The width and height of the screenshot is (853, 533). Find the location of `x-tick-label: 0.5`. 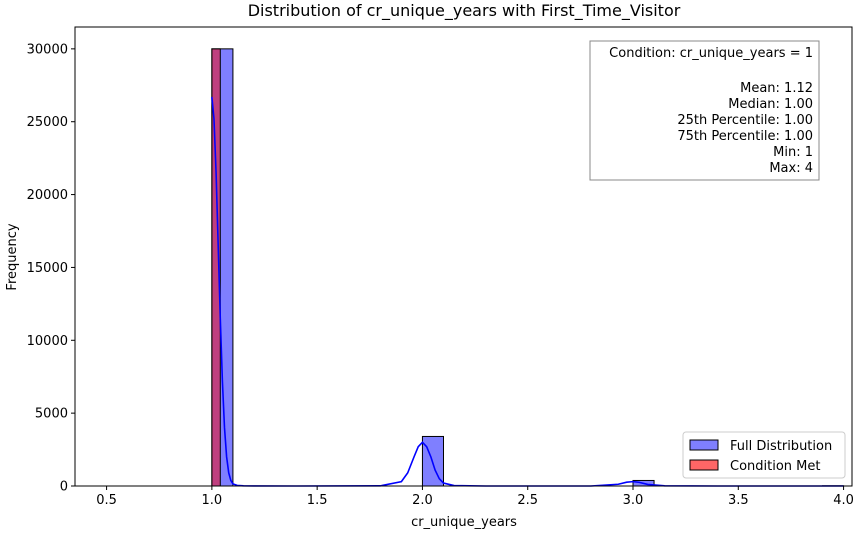

x-tick-label: 0.5 is located at coordinates (106, 500).